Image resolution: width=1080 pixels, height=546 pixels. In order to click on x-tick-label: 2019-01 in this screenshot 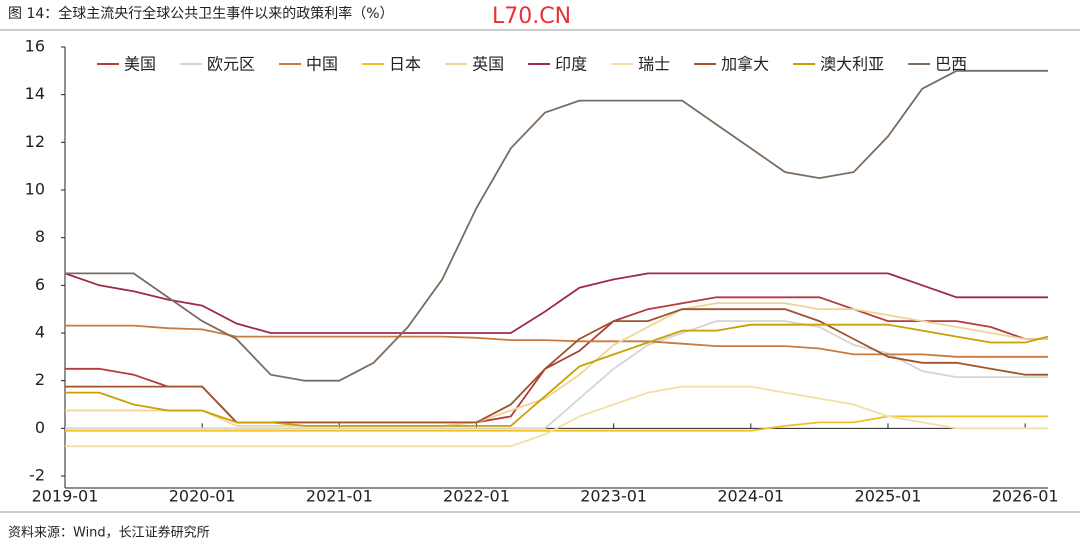, I will do `click(65, 496)`.